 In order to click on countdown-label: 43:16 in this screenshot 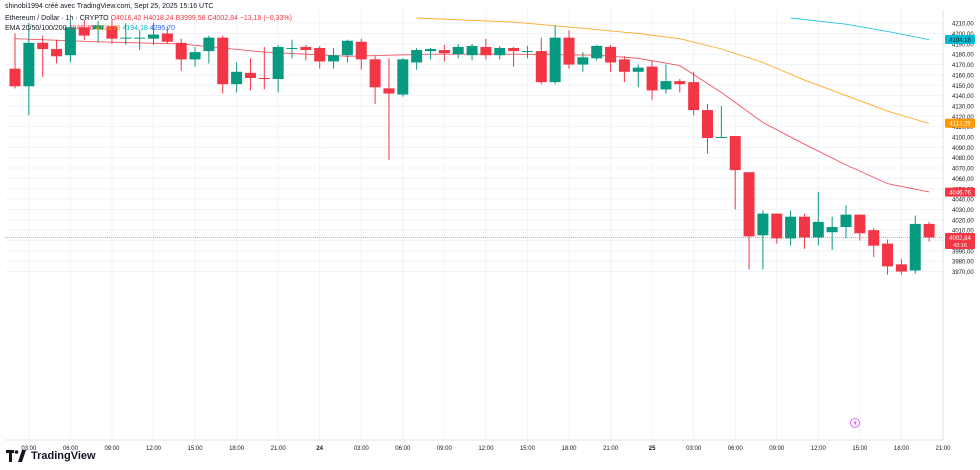, I will do `click(960, 246)`.